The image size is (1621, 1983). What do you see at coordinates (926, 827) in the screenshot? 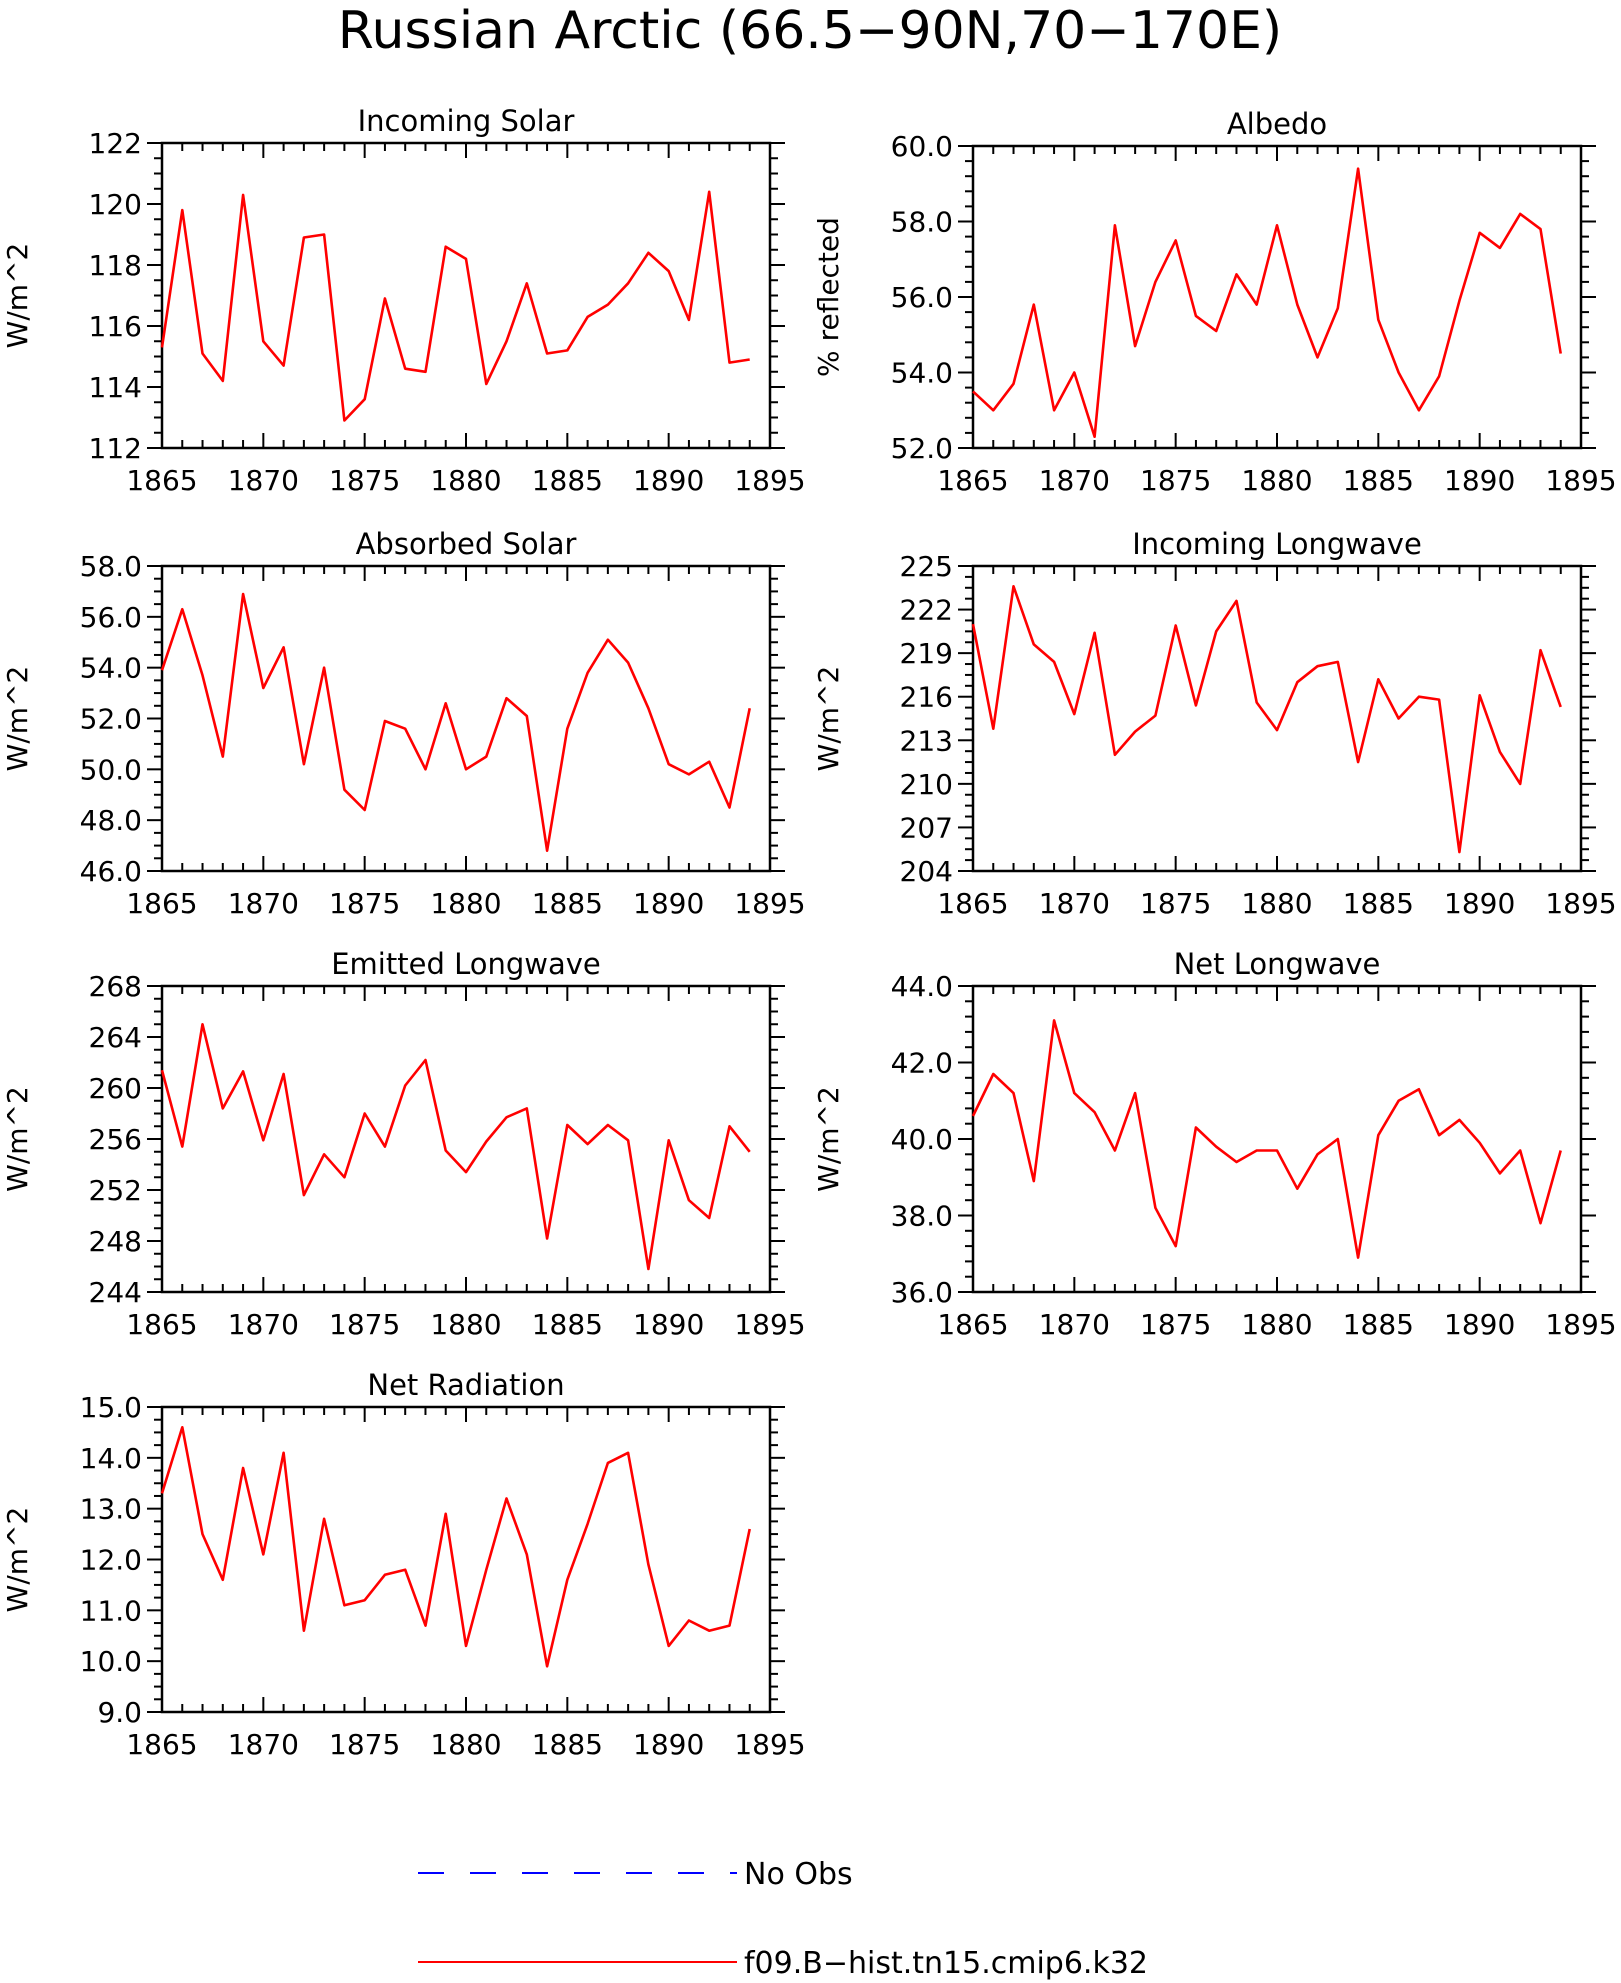
I see `y-tick-label: 207` at bounding box center [926, 827].